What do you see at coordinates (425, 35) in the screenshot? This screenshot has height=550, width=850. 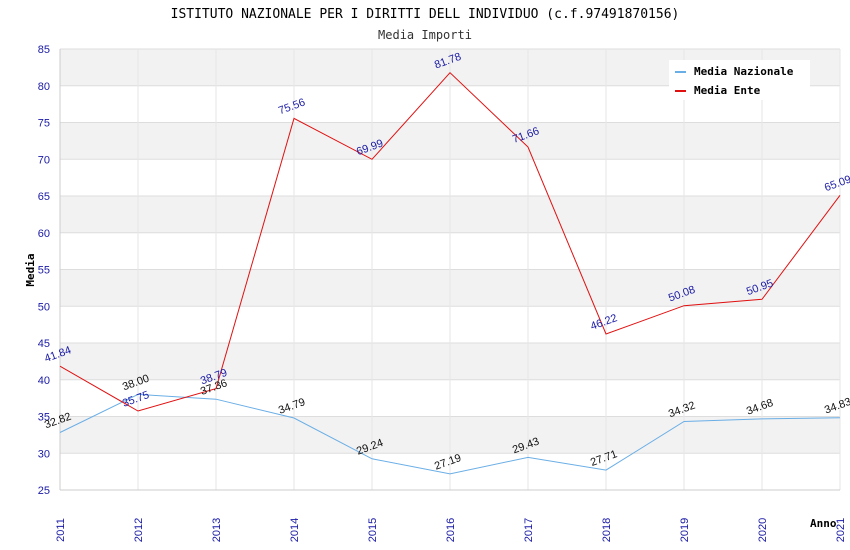 I see `chart-subtitle: Media Importi` at bounding box center [425, 35].